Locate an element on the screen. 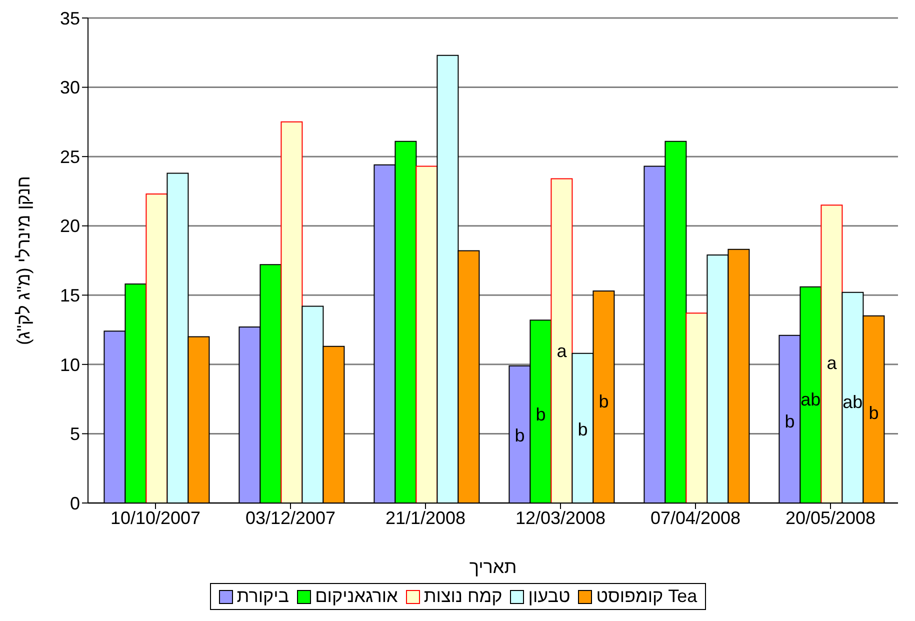 Image resolution: width=915 pixels, height=621 pixels. y-axis-title: חנקן מינרלי (מ"ג לק"ג) is located at coordinates (23, 260).